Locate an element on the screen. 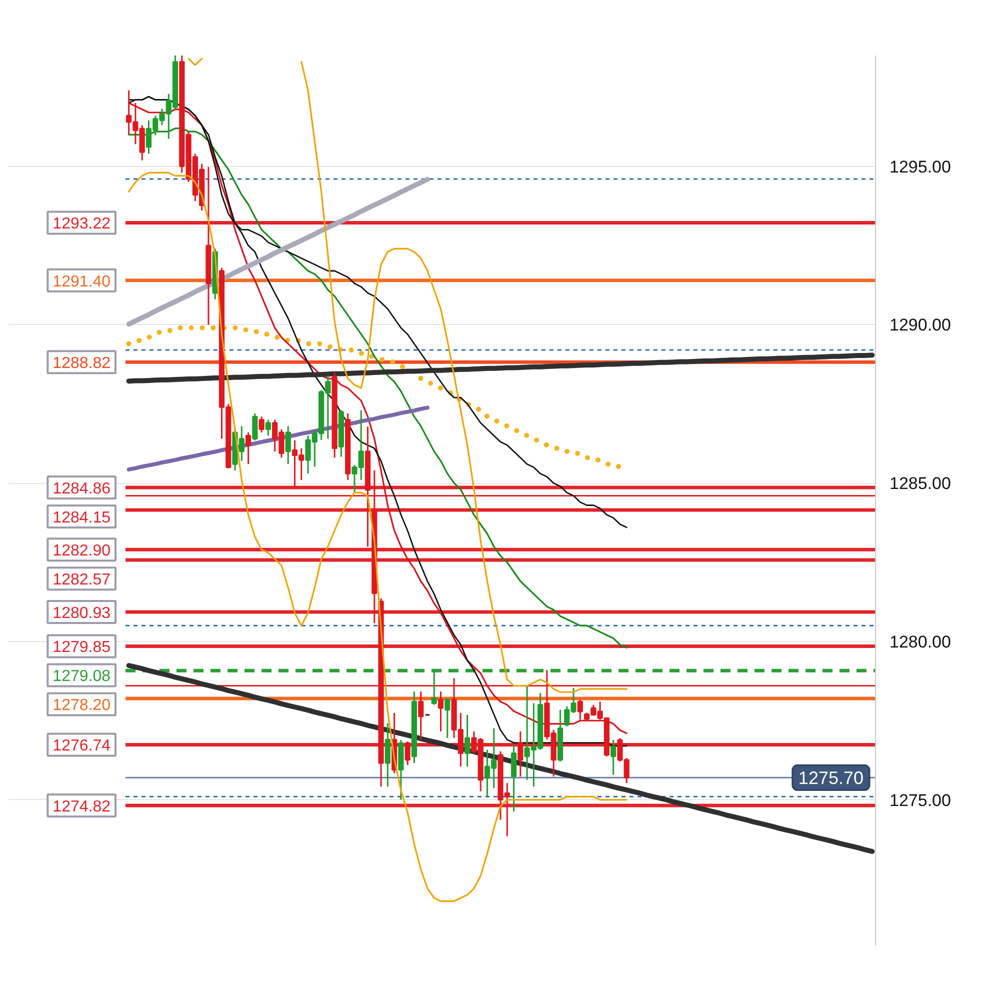  ref-line-label: 1291.40 is located at coordinates (81, 281).